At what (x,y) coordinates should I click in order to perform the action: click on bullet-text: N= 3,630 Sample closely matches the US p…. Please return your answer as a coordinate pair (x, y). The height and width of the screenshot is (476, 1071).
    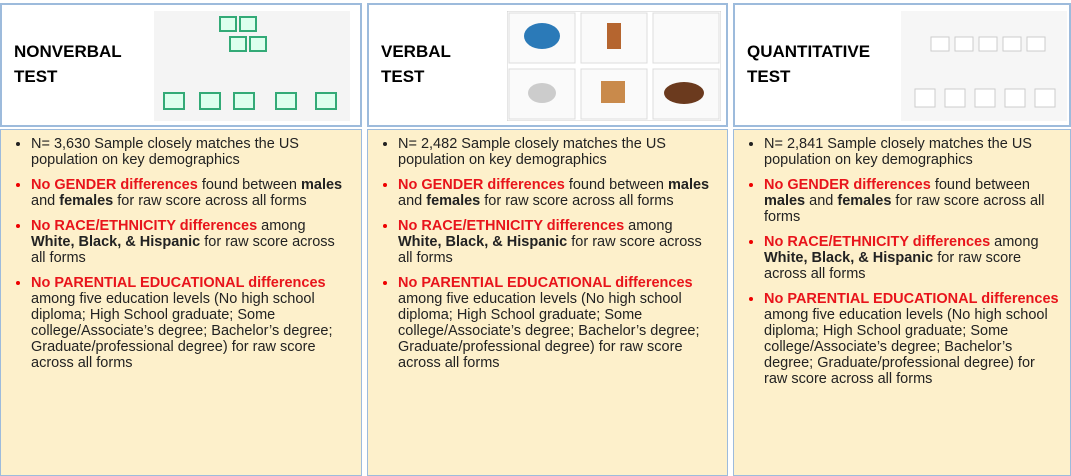
    Looking at the image, I should click on (165, 152).